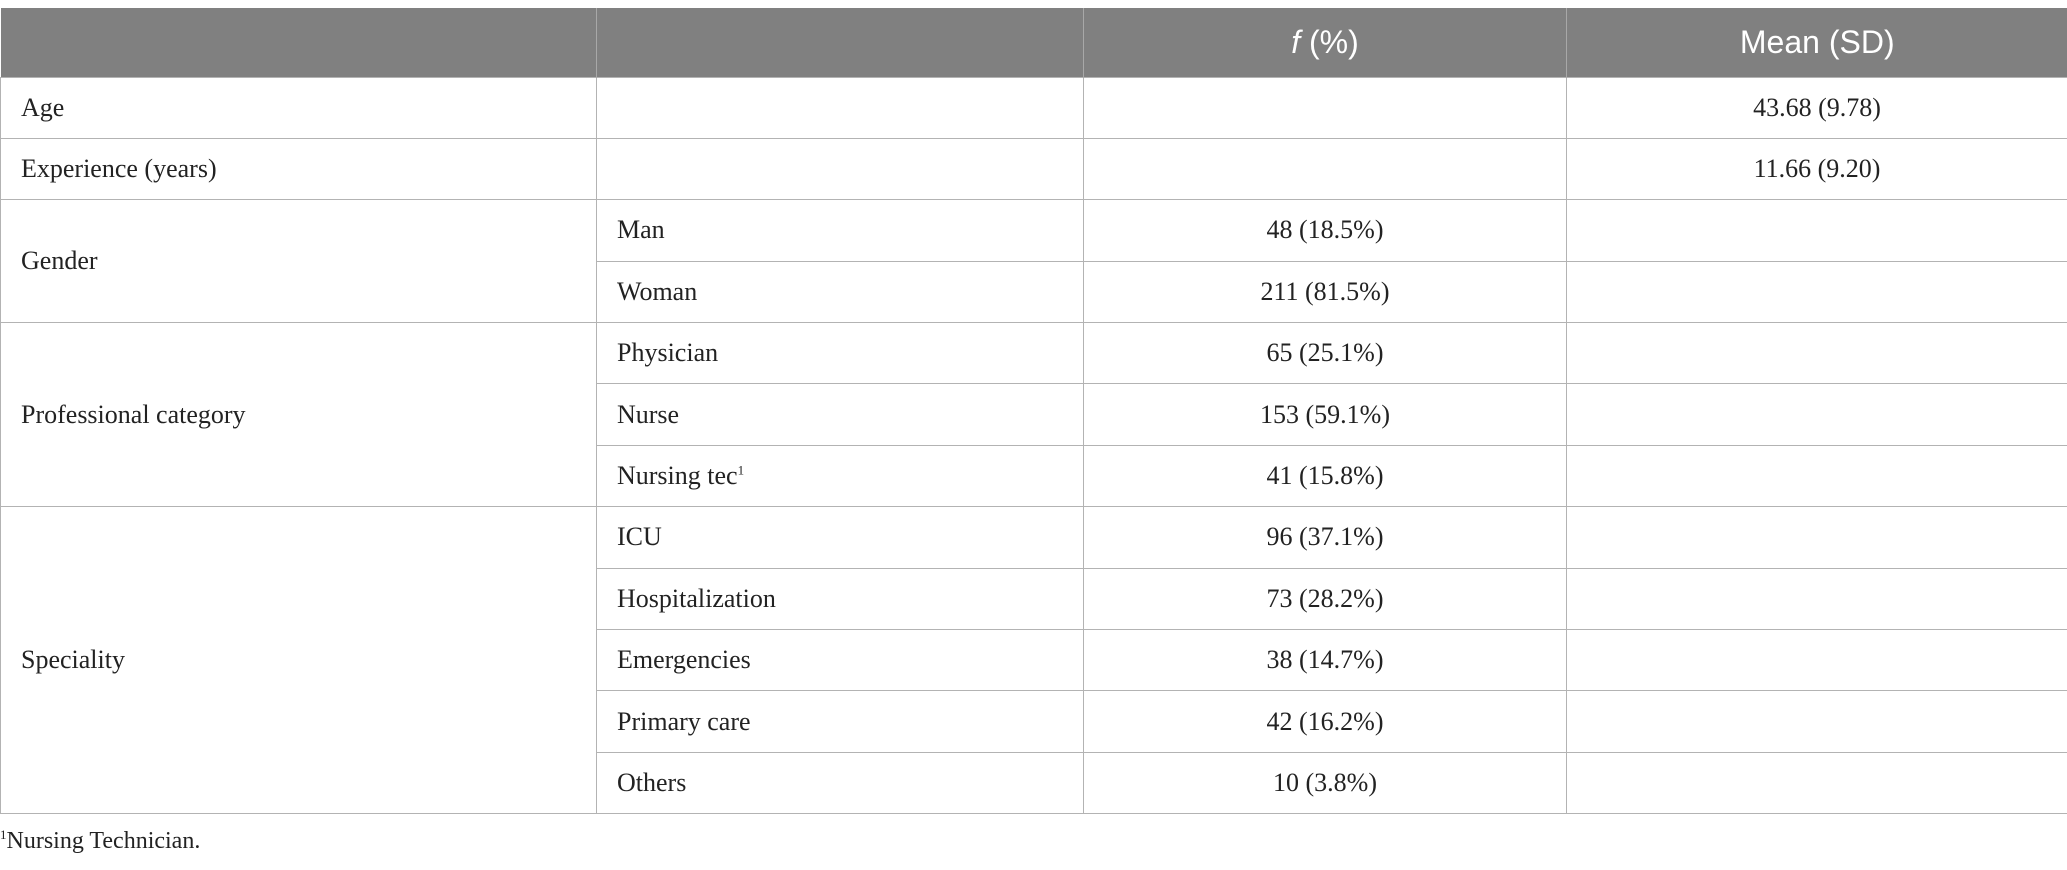 The width and height of the screenshot is (2067, 870). I want to click on category-man: Man, so click(840, 230).